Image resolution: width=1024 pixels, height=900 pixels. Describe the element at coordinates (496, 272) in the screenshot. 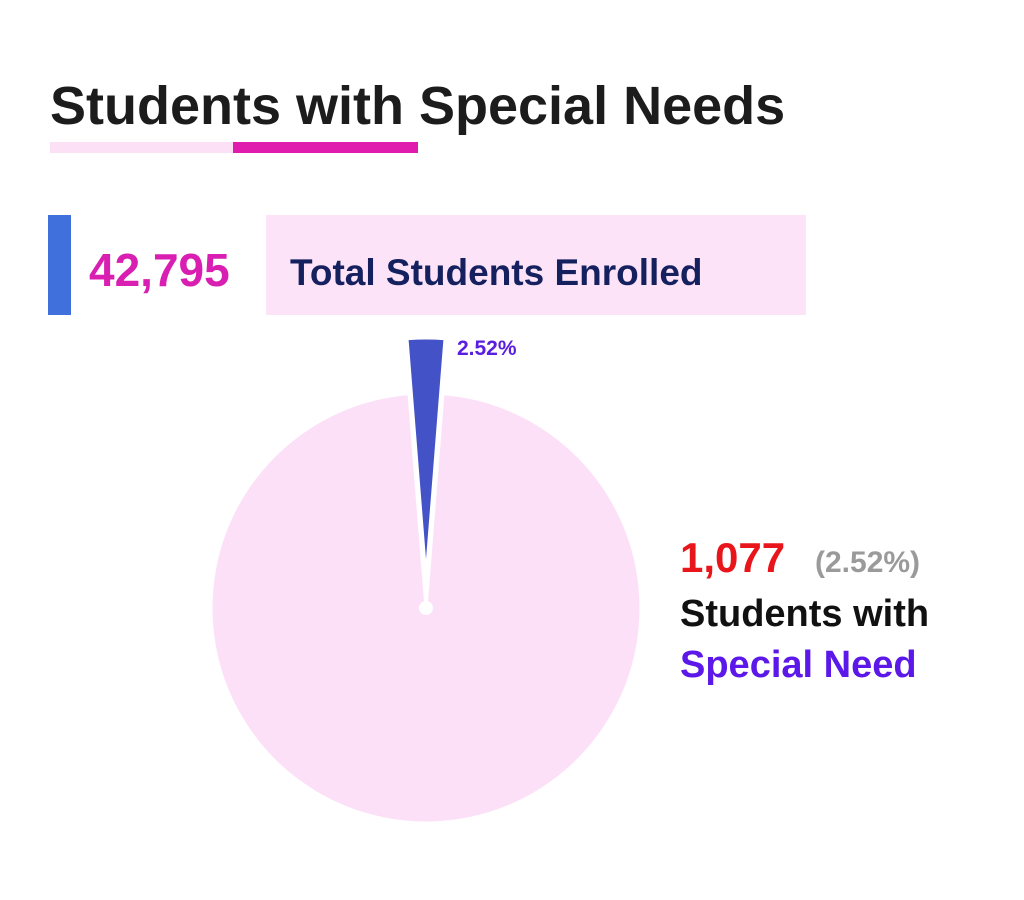

I see `total-label: Total Students Enrolled` at that location.